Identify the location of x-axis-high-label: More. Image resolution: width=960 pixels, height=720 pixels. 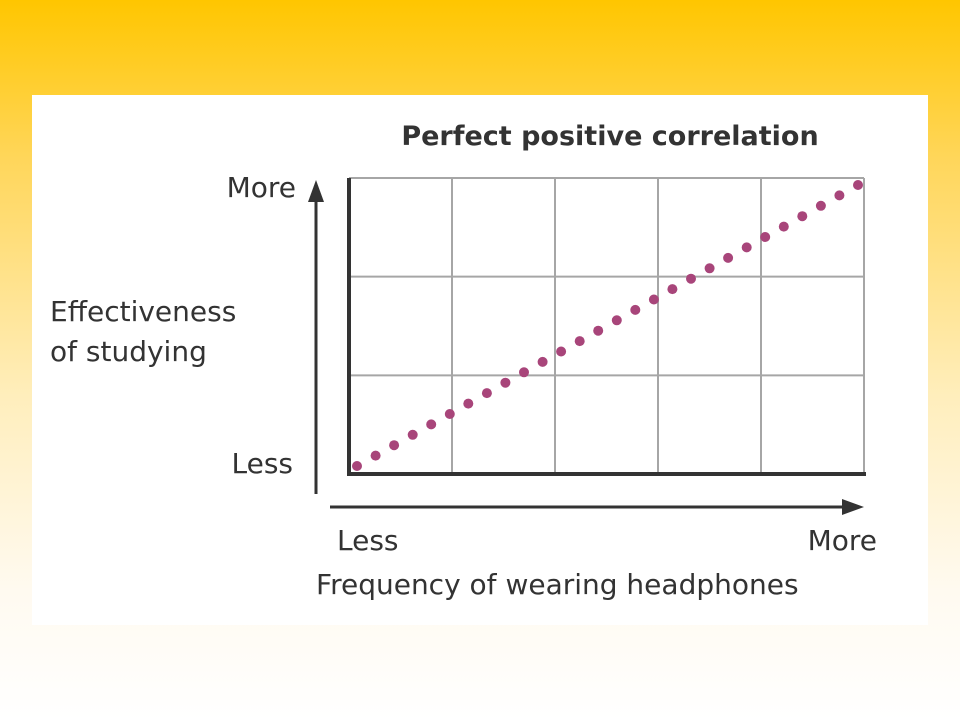
(842, 540).